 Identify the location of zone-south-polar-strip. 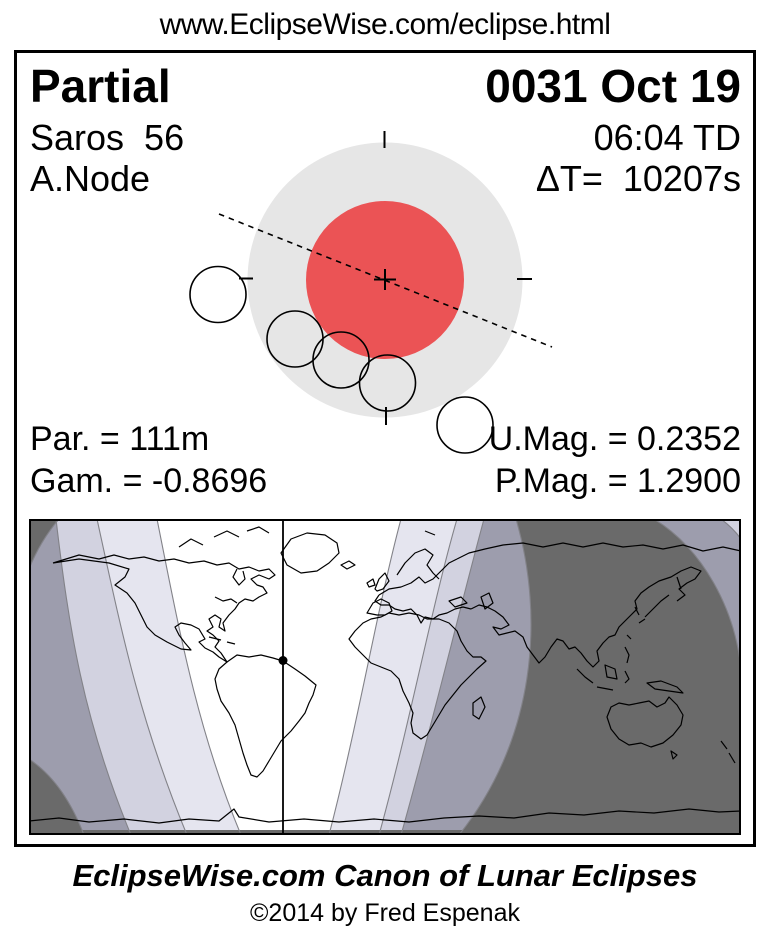
(385, 832).